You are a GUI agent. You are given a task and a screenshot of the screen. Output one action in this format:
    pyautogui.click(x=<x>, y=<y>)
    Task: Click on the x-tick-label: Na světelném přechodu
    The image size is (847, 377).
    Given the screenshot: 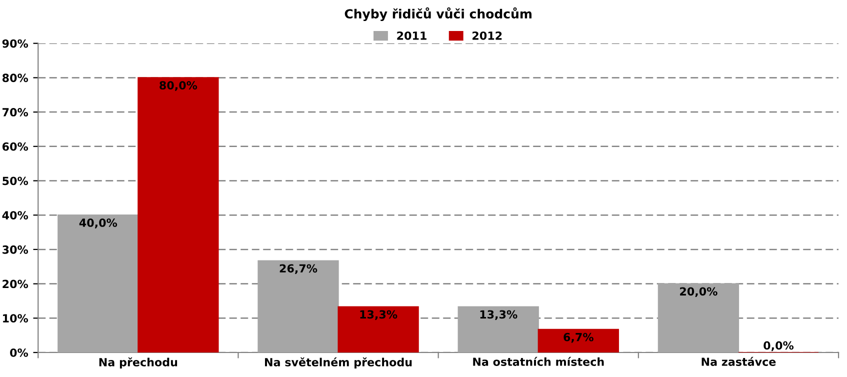 What is the action you would take?
    pyautogui.click(x=338, y=363)
    